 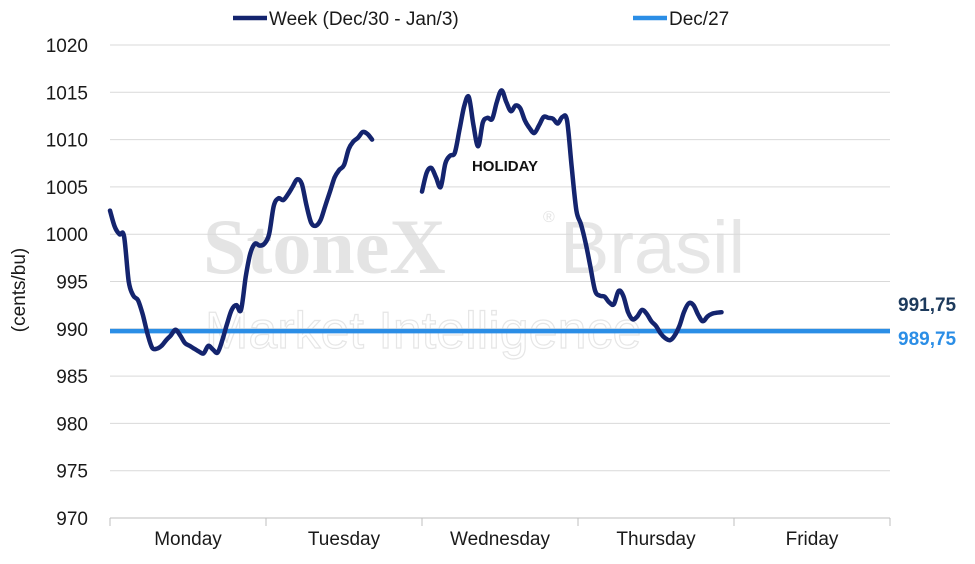 I want to click on legend: Week (Dec/30 - Jan/3) Dec/27, so click(x=481, y=19).